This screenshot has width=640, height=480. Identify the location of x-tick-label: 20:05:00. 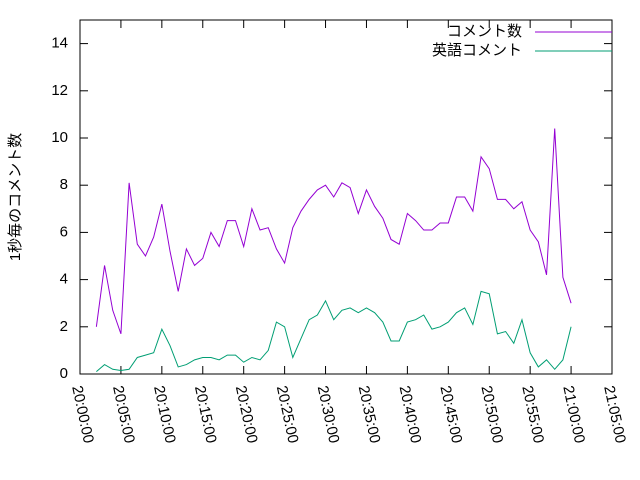
(123, 414).